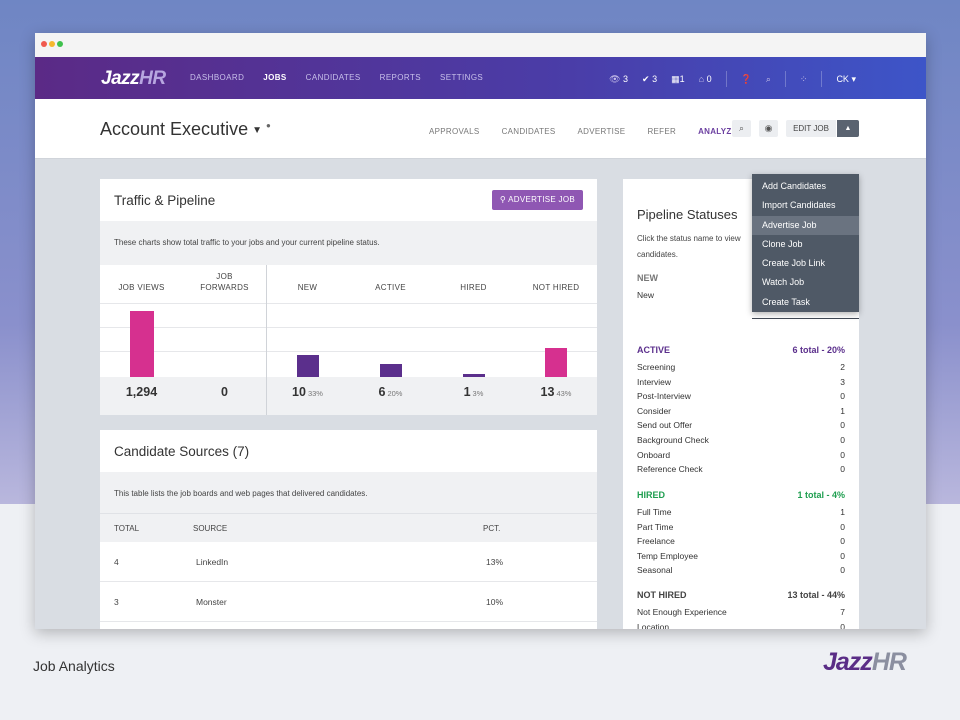 The height and width of the screenshot is (720, 960). Describe the element at coordinates (564, 393) in the screenshot. I see `metric-percent: 43%` at that location.